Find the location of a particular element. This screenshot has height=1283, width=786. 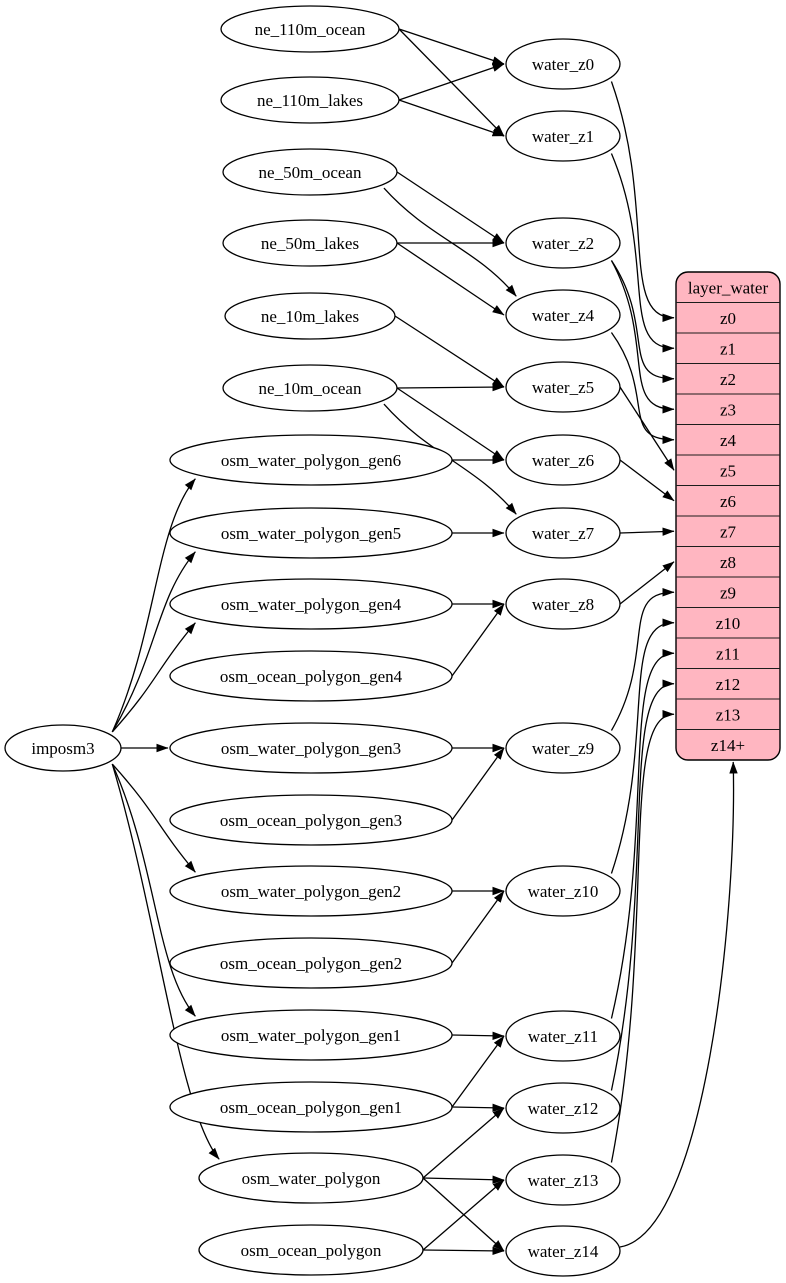

node-label-osm_ocean_polygon_gen1: osm_ocean_polygon_gen1 is located at coordinates (311, 1107).